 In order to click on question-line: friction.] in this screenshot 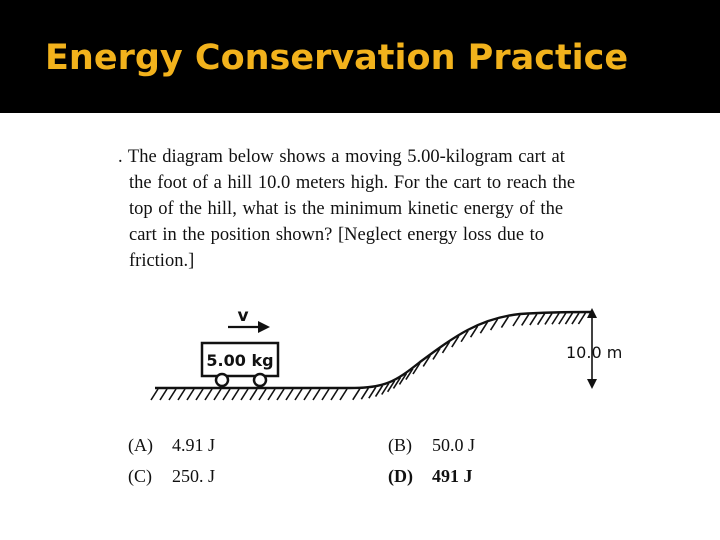, I will do `click(162, 261)`.